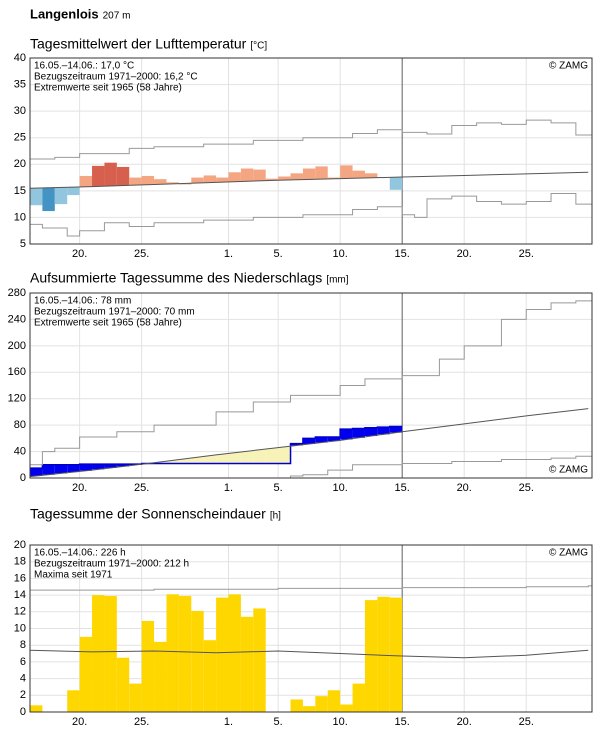 The height and width of the screenshot is (729, 596). What do you see at coordinates (17, 293) in the screenshot?
I see `y-tick-label: 280` at bounding box center [17, 293].